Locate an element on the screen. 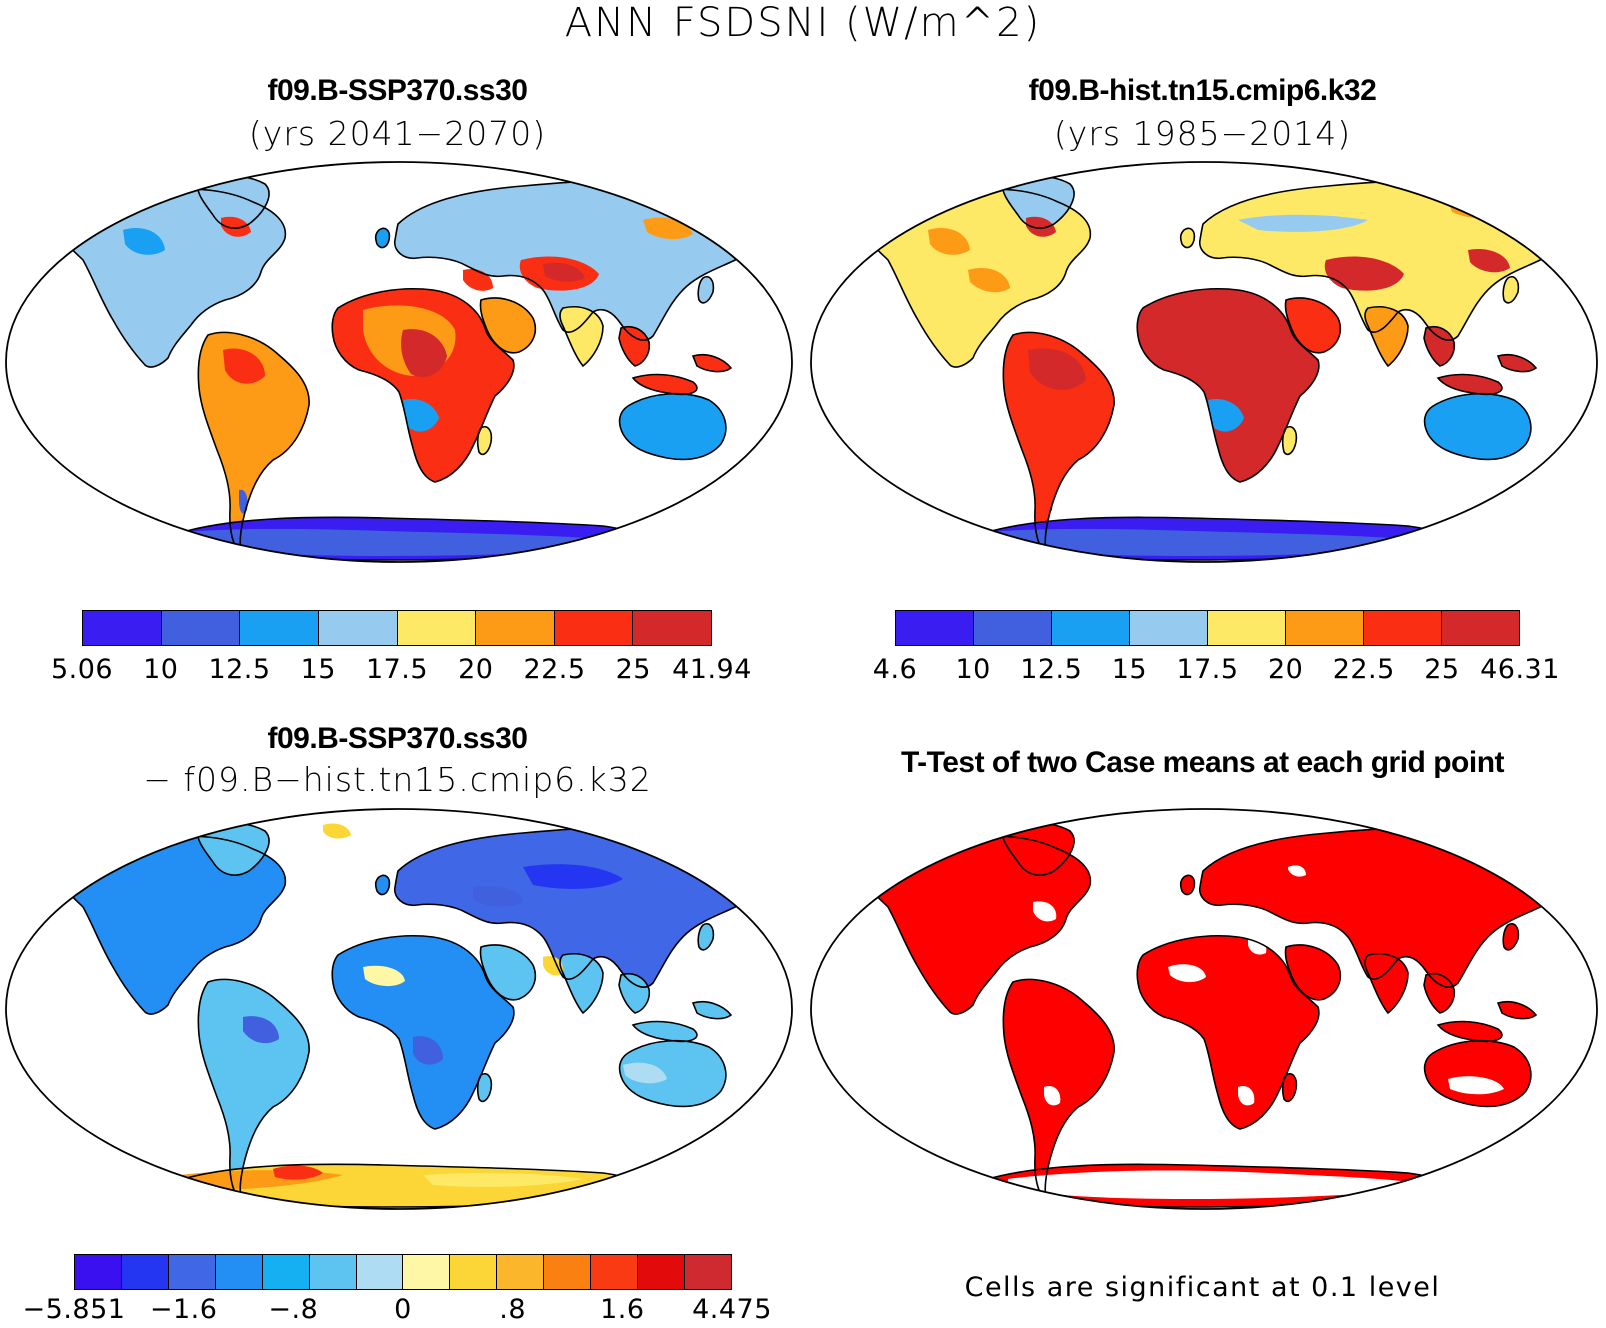 The height and width of the screenshot is (1328, 1606). colorbar-tick-label: −1.6 is located at coordinates (183, 1309).